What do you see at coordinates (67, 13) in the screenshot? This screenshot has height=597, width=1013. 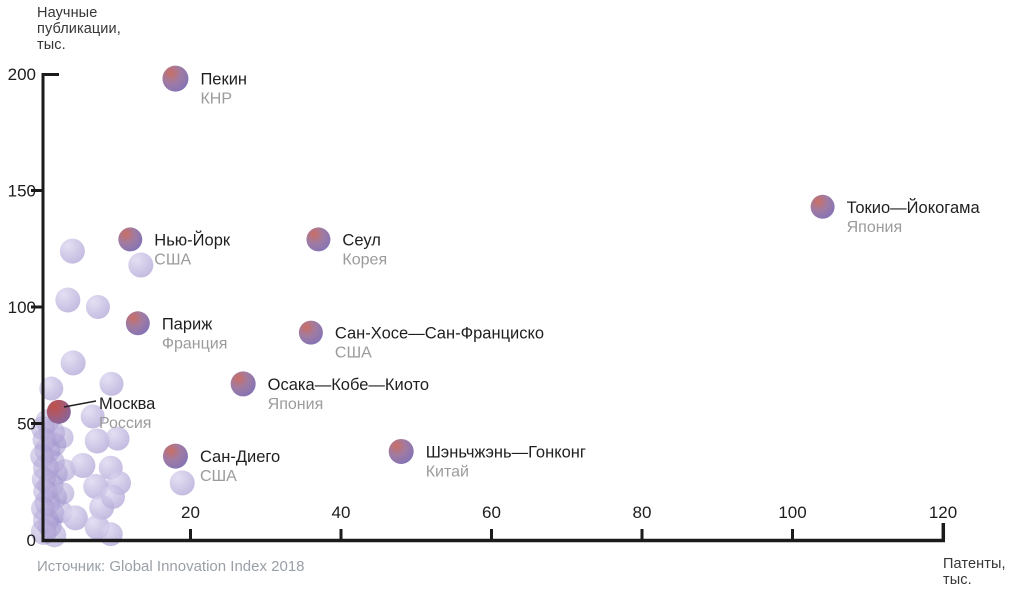 I see `y-axis-title-line: Научные` at bounding box center [67, 13].